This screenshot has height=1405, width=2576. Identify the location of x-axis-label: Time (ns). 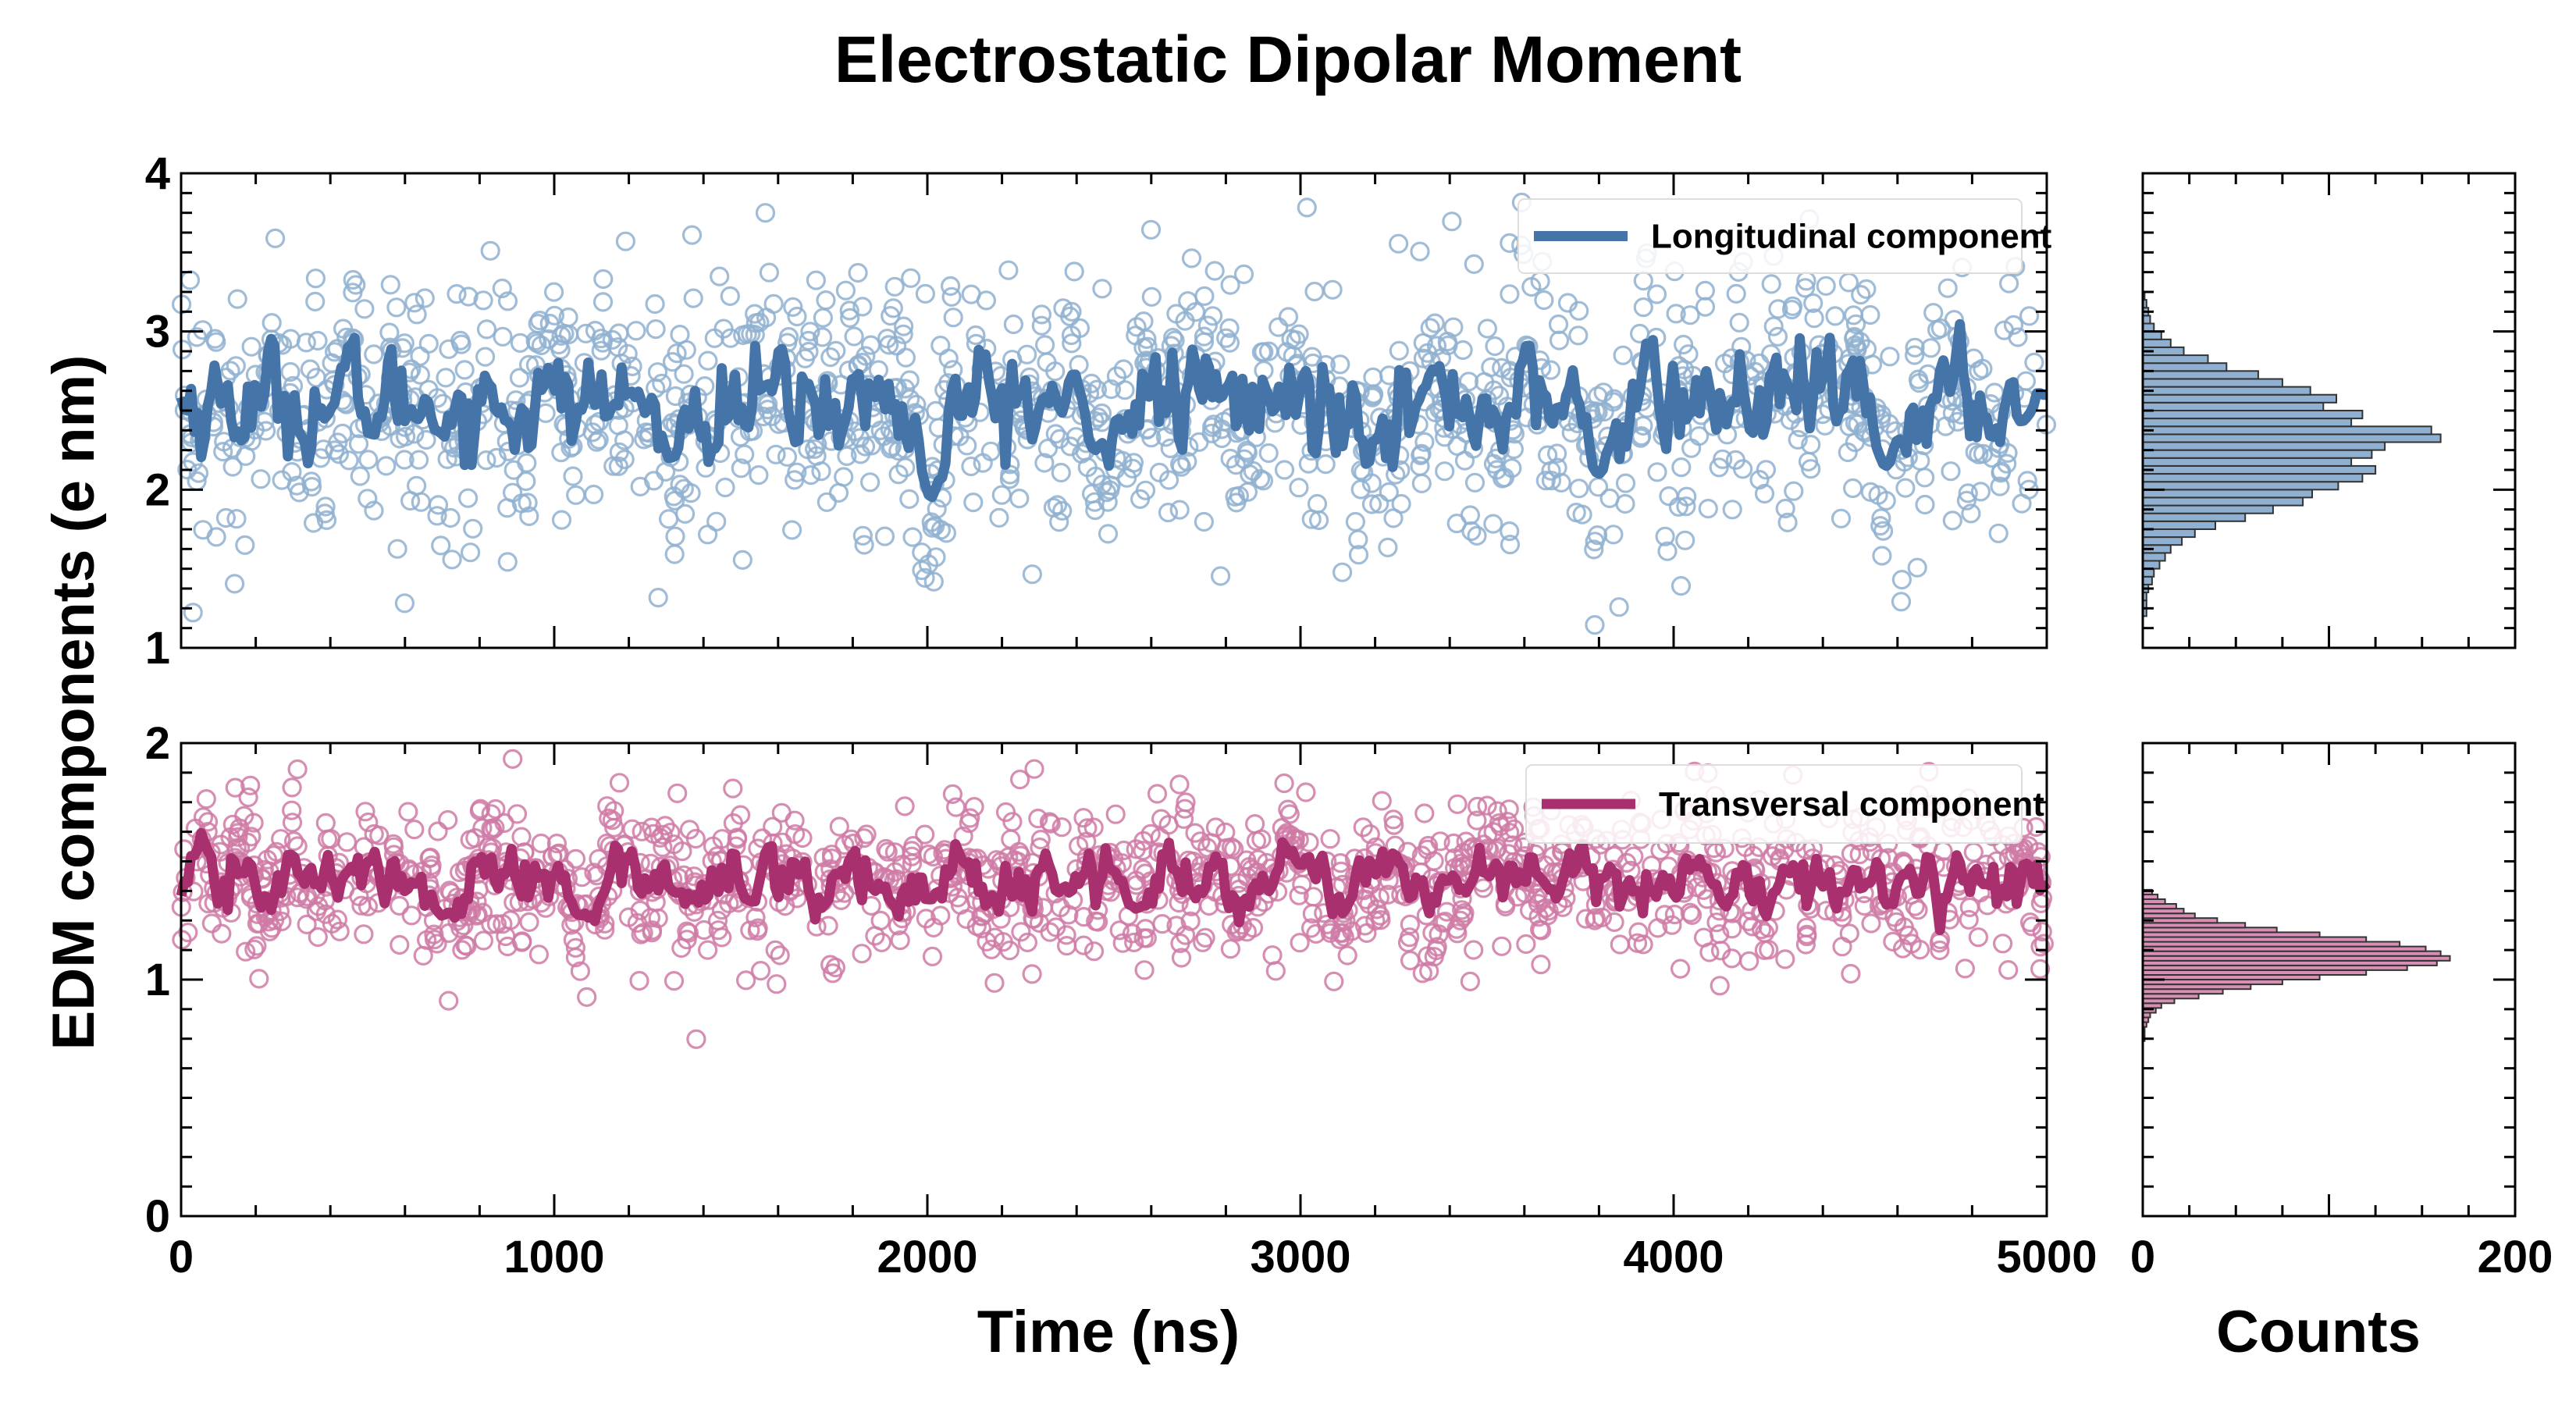
(1108, 1332).